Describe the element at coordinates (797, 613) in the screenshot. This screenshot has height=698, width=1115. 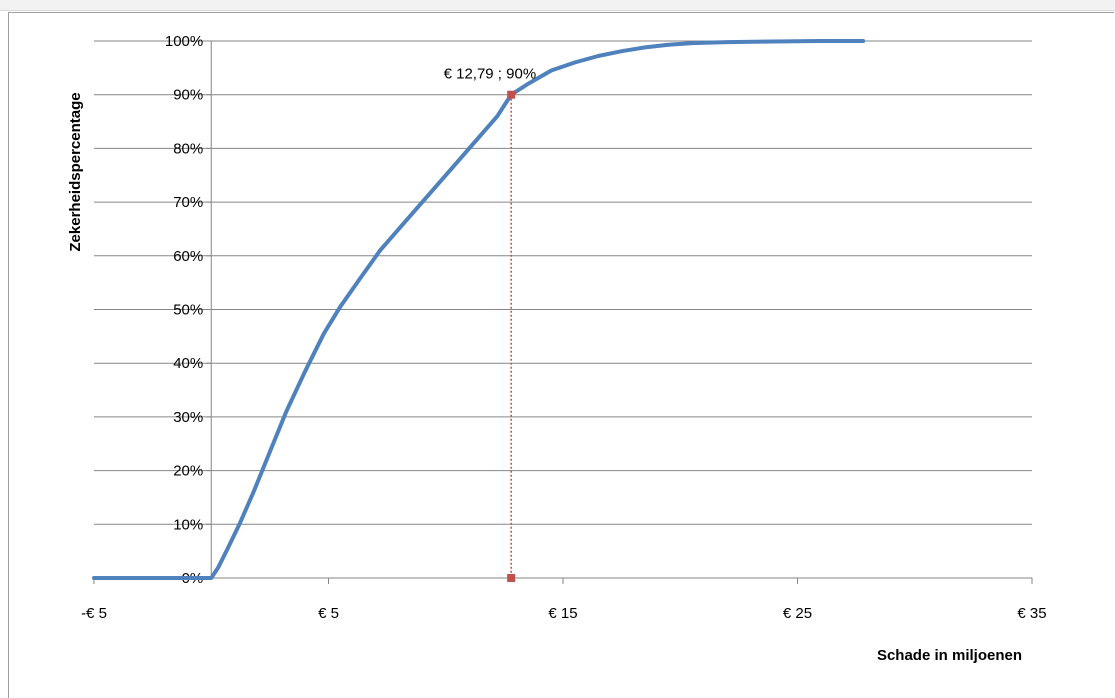
I see `x-tick-label: € 25` at that location.